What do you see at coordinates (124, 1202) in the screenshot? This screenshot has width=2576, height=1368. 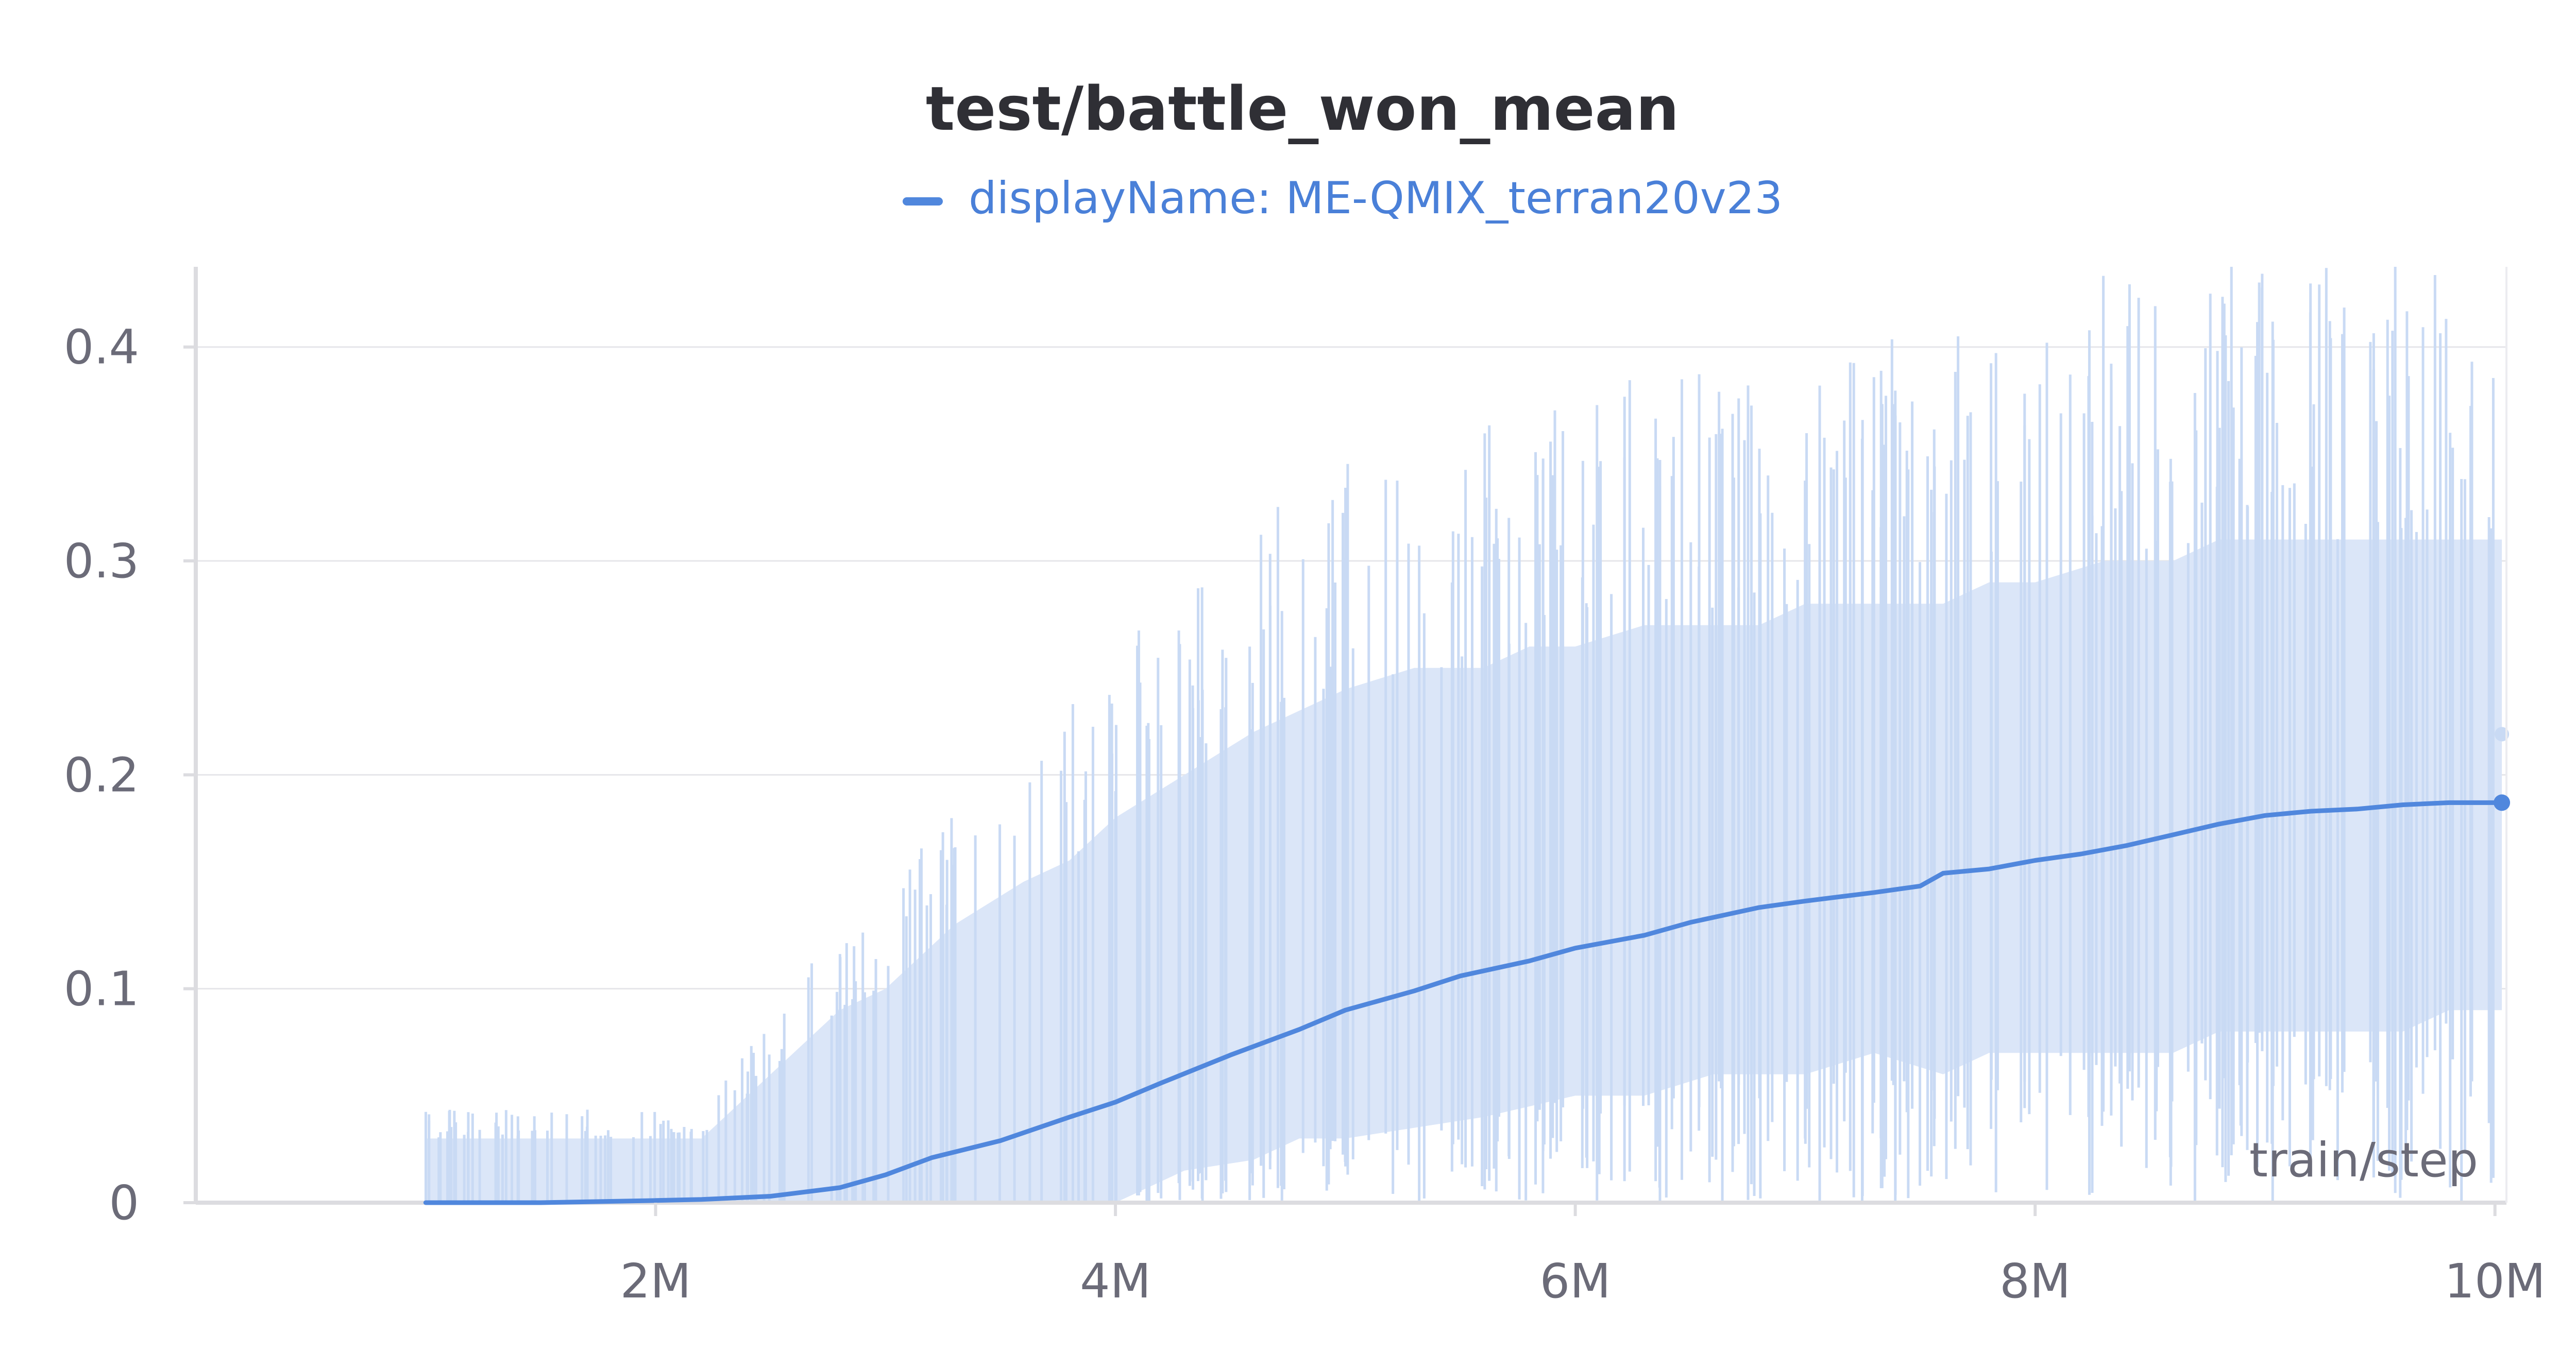 I see `y-tick-label-0: 0` at bounding box center [124, 1202].